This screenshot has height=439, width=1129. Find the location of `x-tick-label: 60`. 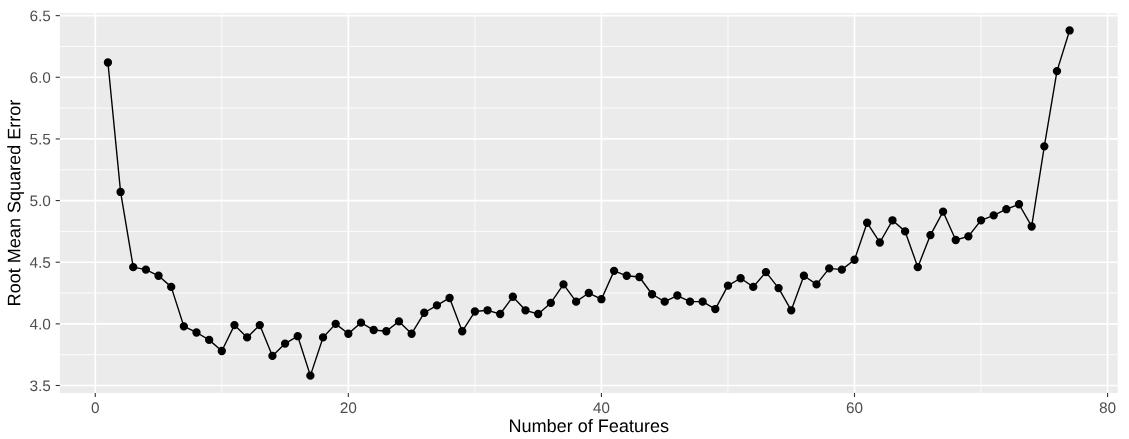

x-tick-label: 60 is located at coordinates (854, 408).